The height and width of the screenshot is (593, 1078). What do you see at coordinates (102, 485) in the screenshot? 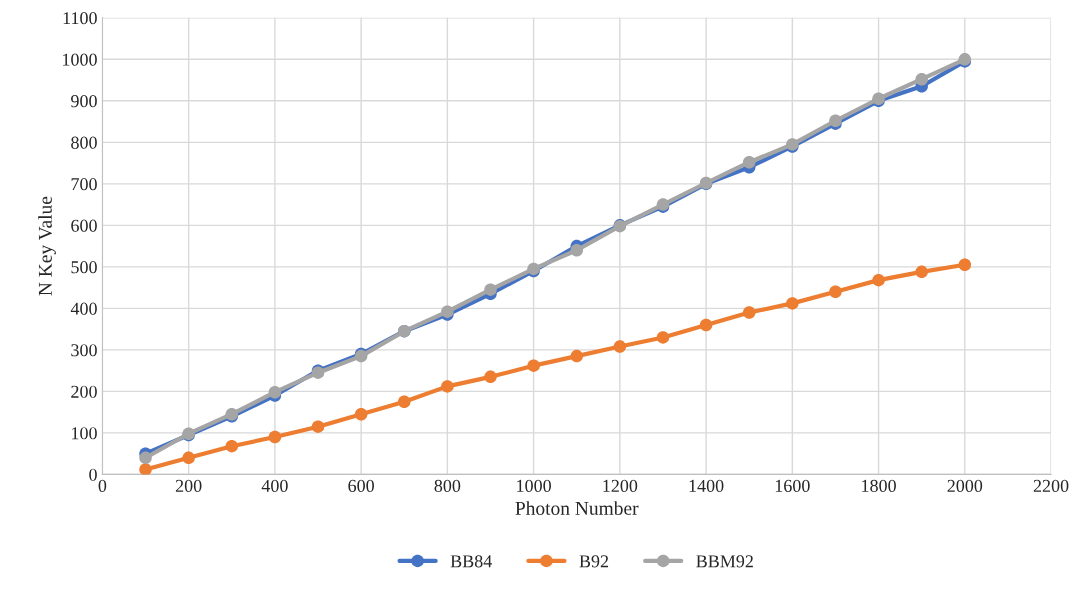
I see `x-tick-label: 0` at bounding box center [102, 485].